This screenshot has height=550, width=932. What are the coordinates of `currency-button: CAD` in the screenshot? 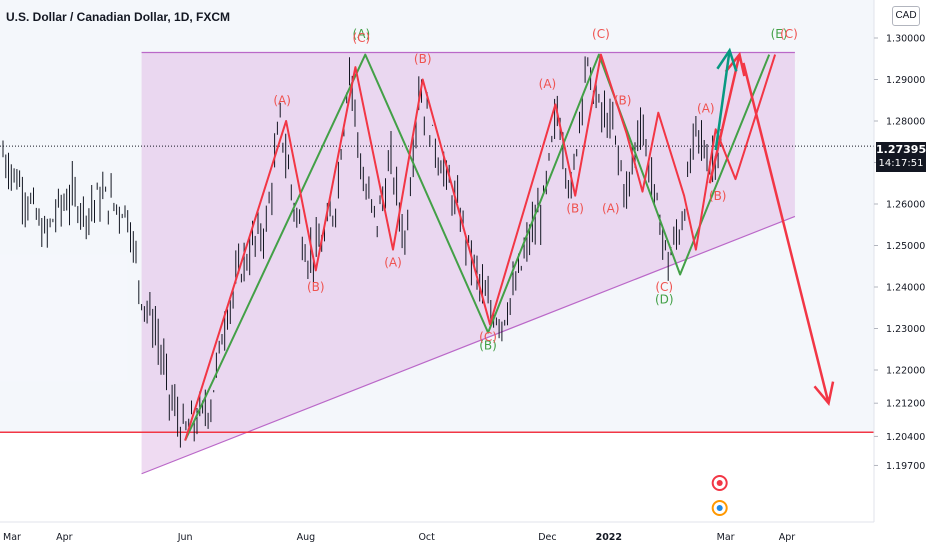 It's located at (906, 16).